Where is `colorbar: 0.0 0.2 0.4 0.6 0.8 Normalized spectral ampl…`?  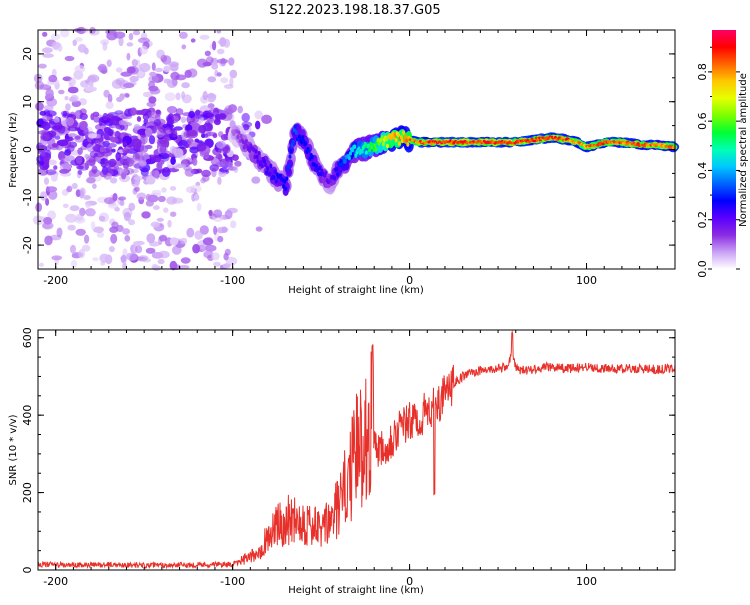
colorbar: 0.0 0.2 0.4 0.6 0.8 Normalized spectral ampl… is located at coordinates (722, 154).